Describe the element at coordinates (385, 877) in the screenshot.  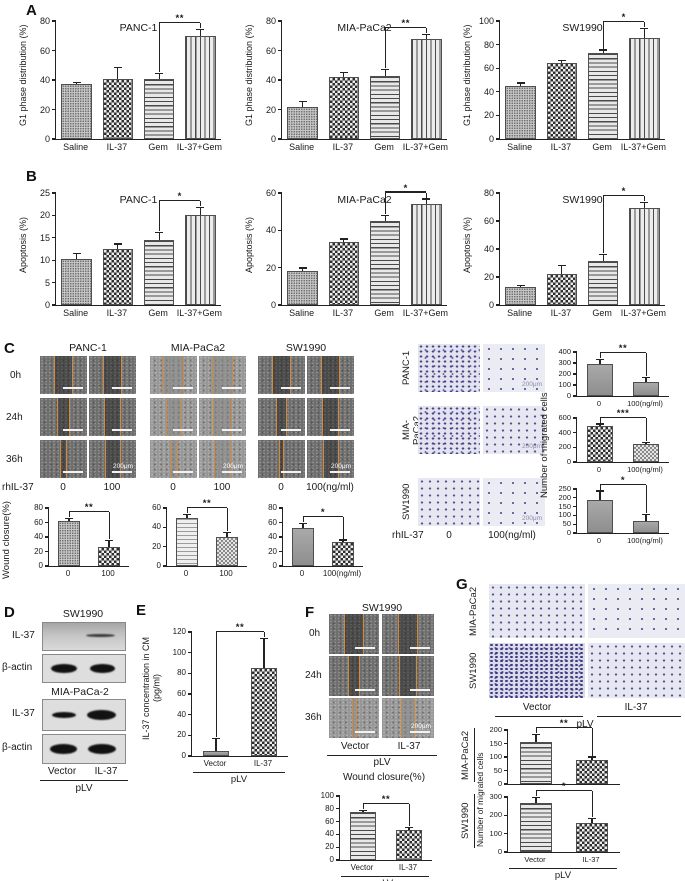
I see `x-underline` at that location.